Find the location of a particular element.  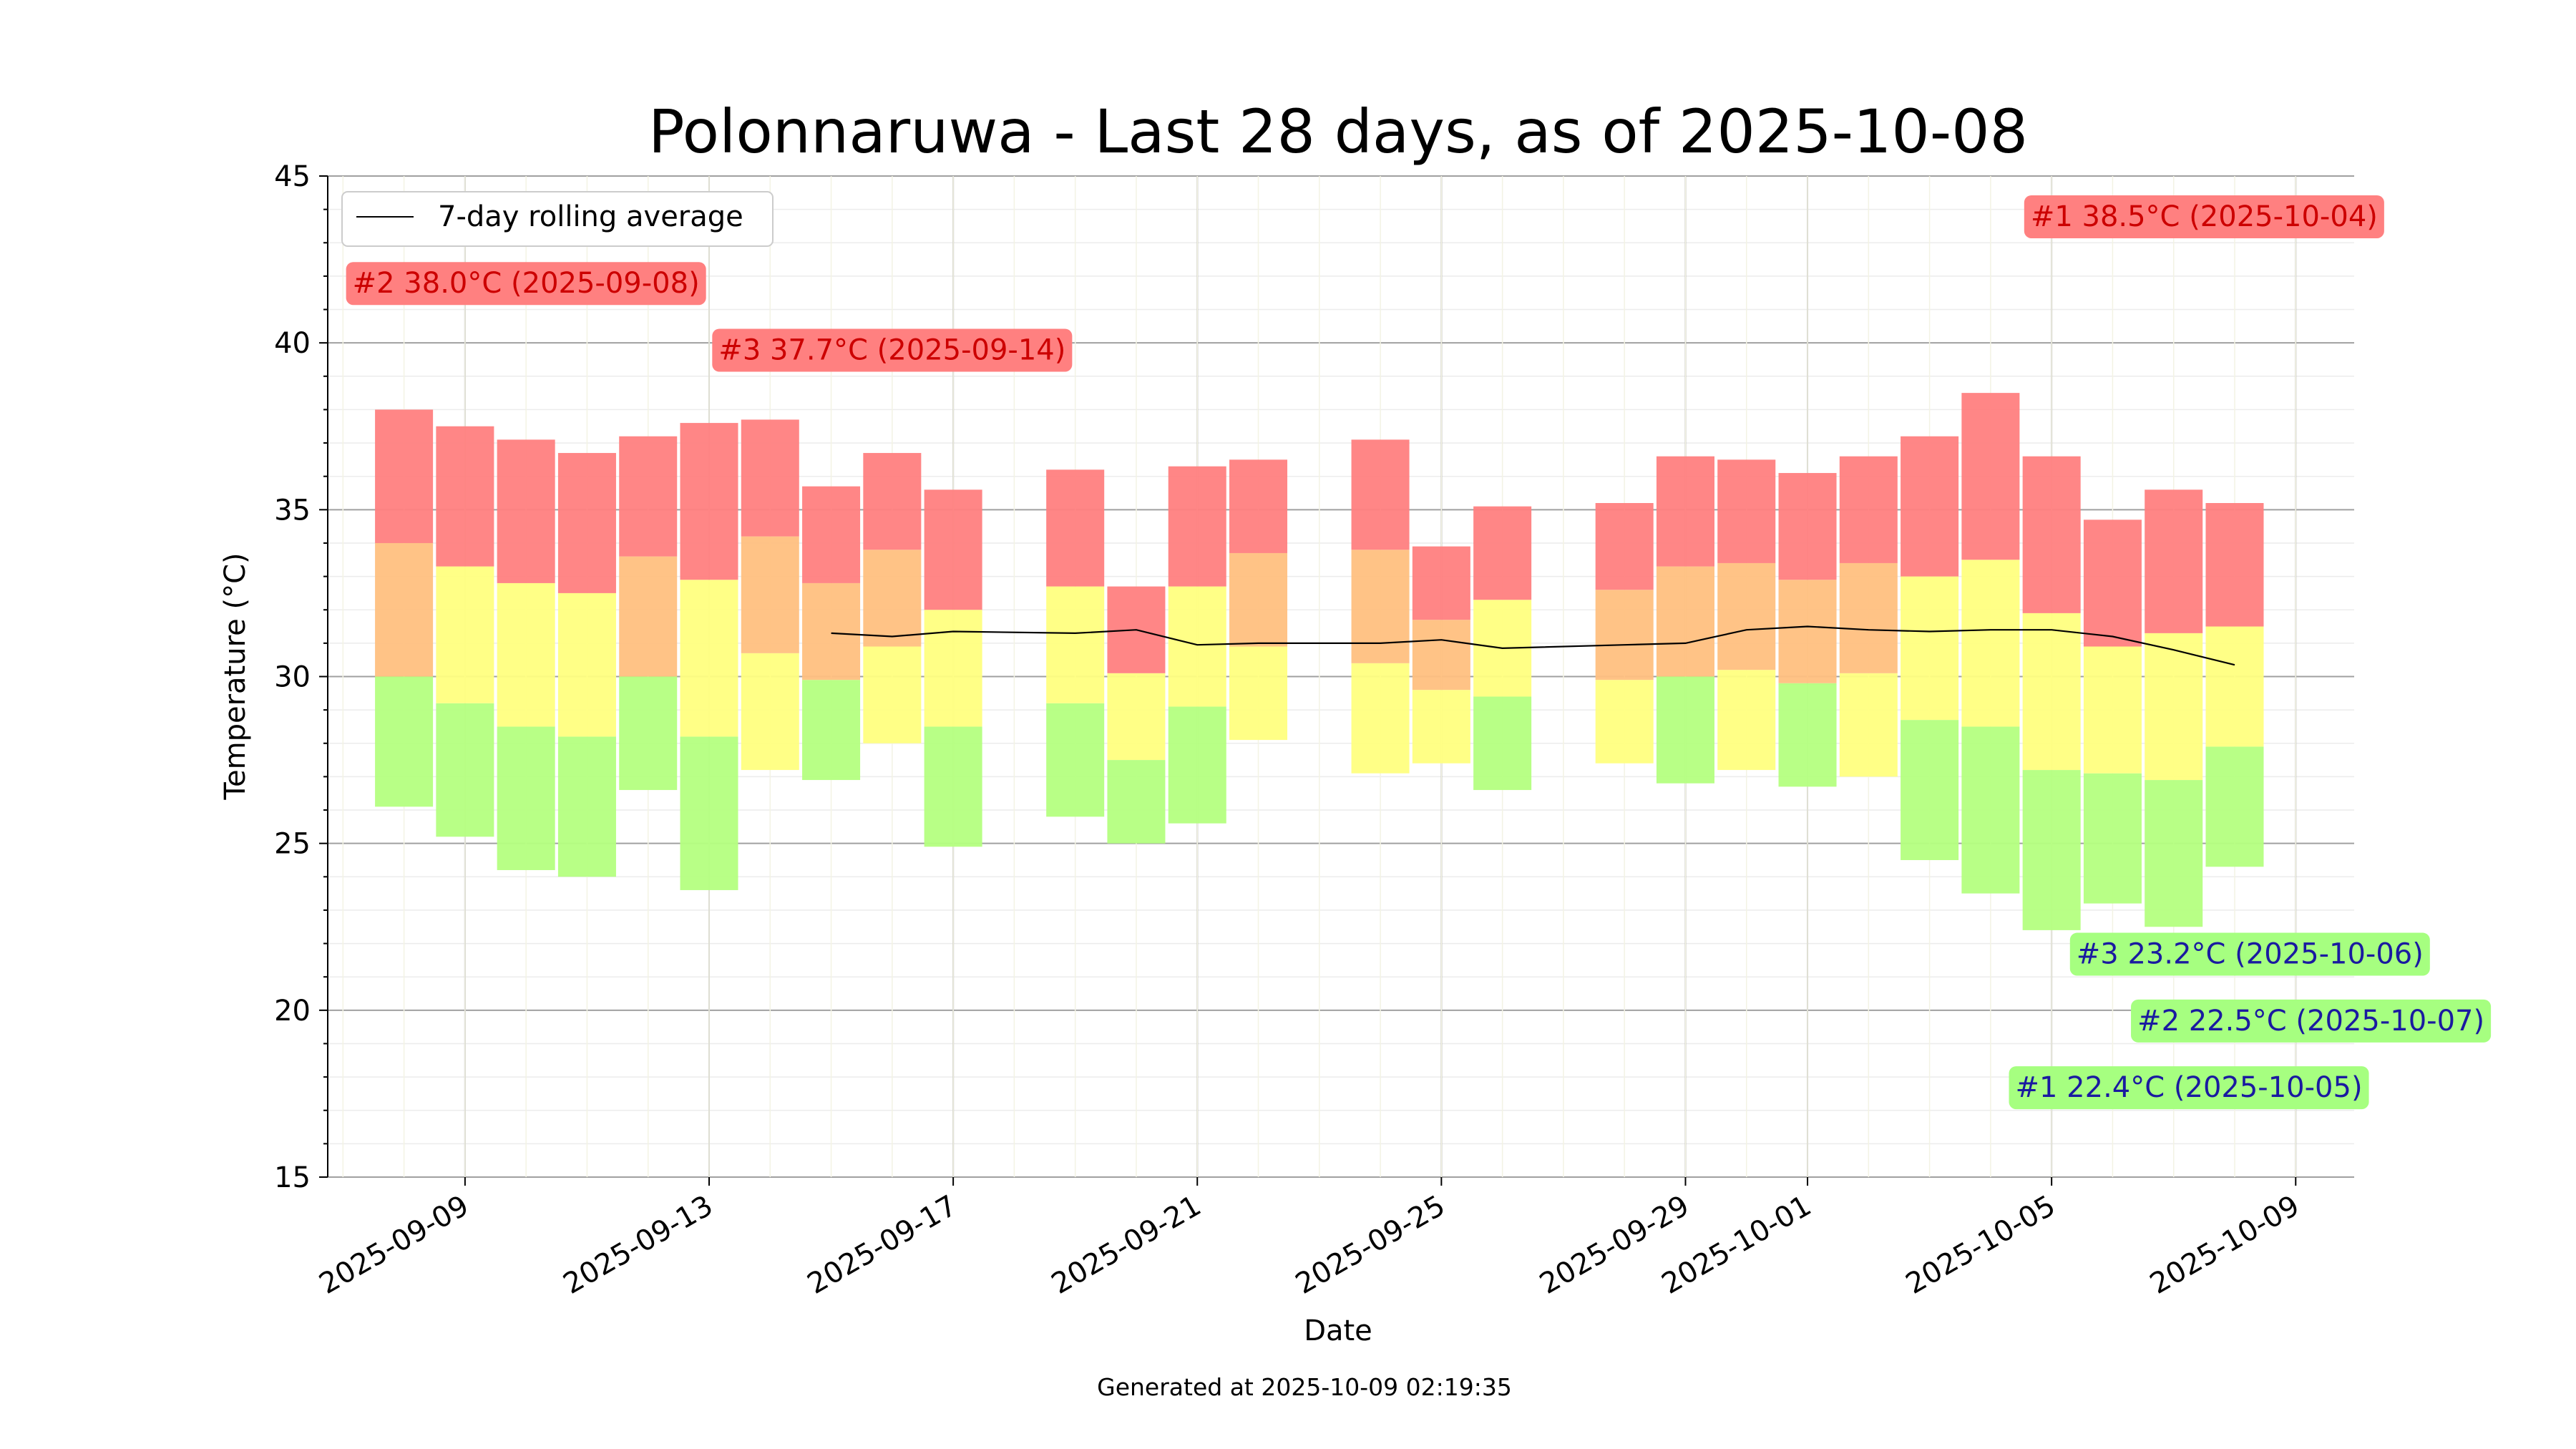

hot-day-annotation: #1 38.5°C (2025-10-04) is located at coordinates (2204, 217).